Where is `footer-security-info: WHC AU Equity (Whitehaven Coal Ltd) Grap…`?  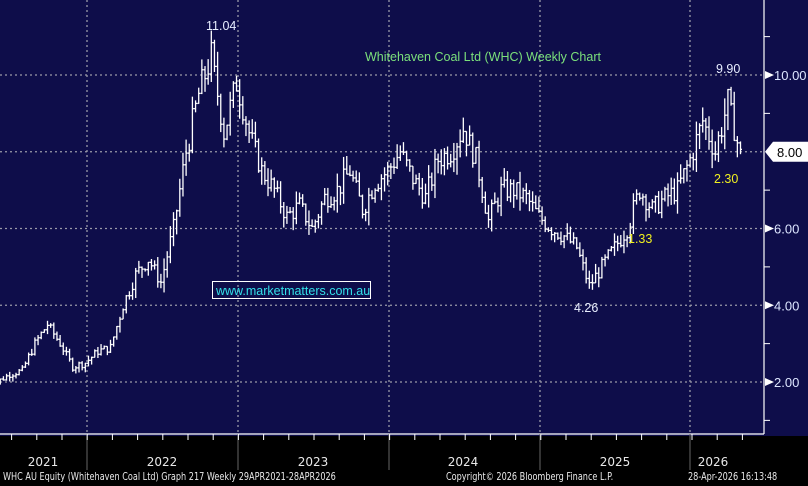
footer-security-info: WHC AU Equity (Whitehaven Coal Ltd) Grap… is located at coordinates (169, 477).